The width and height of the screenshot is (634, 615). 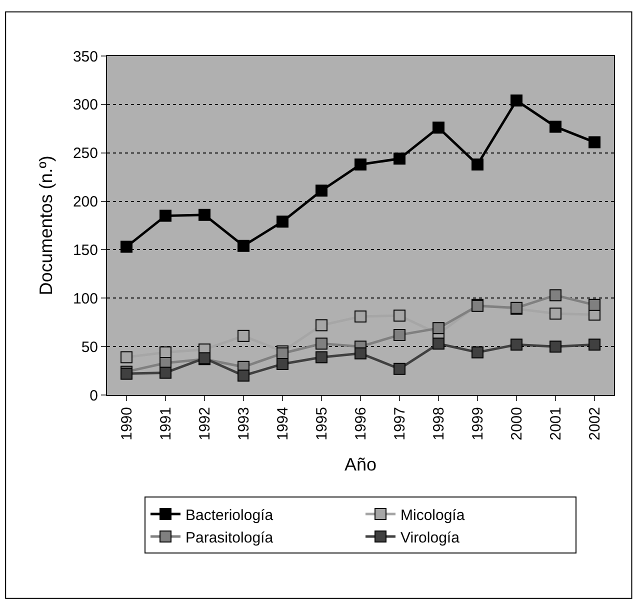 I want to click on x-tick-label: 1995, so click(x=321, y=423).